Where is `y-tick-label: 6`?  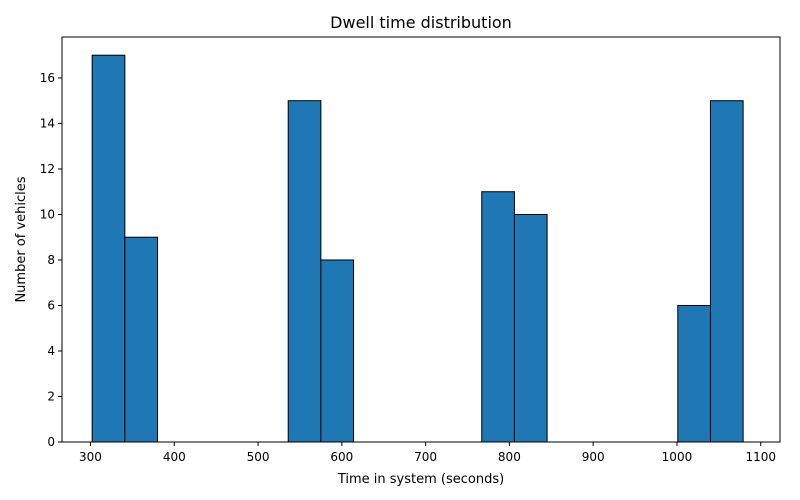
y-tick-label: 6 is located at coordinates (51, 305).